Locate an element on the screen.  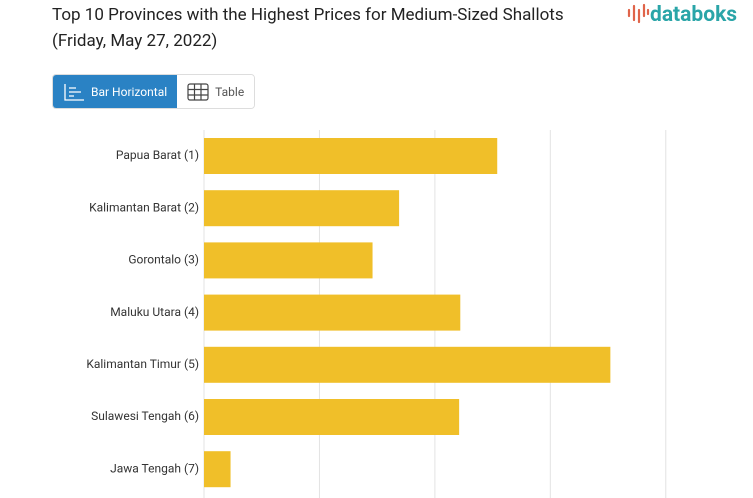
y-tick-label: Jawa Tengah (7) is located at coordinates (154, 468).